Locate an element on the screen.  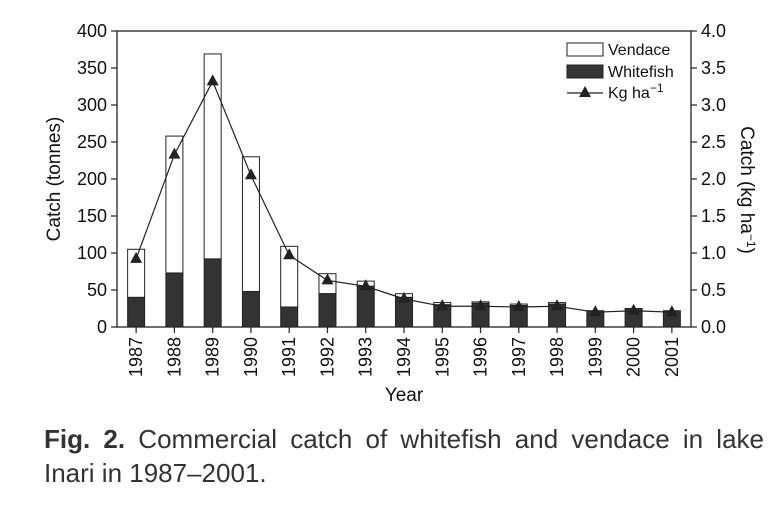
right-tick-label: 0.0 is located at coordinates (713, 327).